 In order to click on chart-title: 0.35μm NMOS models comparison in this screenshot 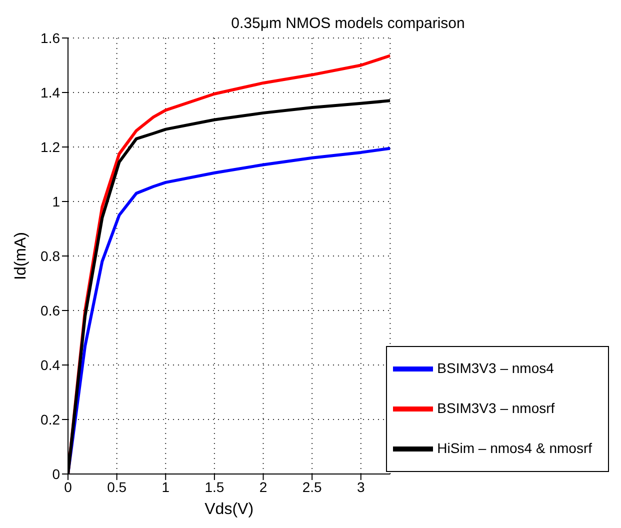, I will do `click(348, 23)`.